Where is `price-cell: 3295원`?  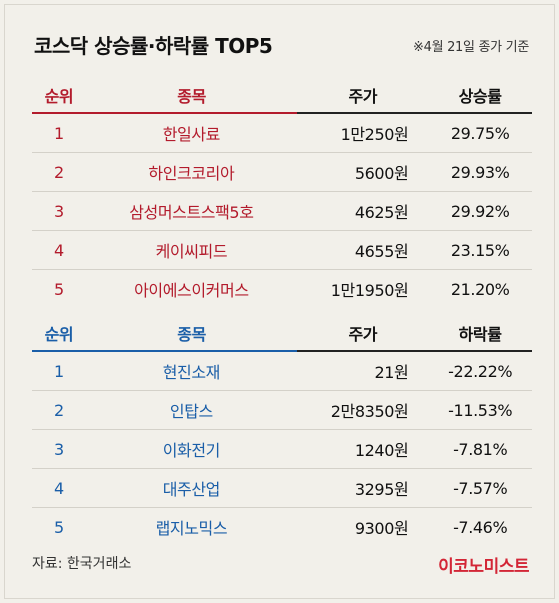 price-cell: 3295원 is located at coordinates (381, 489).